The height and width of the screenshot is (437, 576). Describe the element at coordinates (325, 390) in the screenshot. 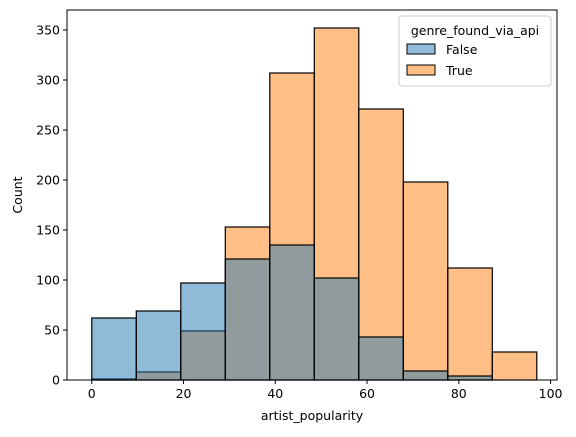

I see `x-axis-ticks: 0 20 40 60 80 100` at that location.